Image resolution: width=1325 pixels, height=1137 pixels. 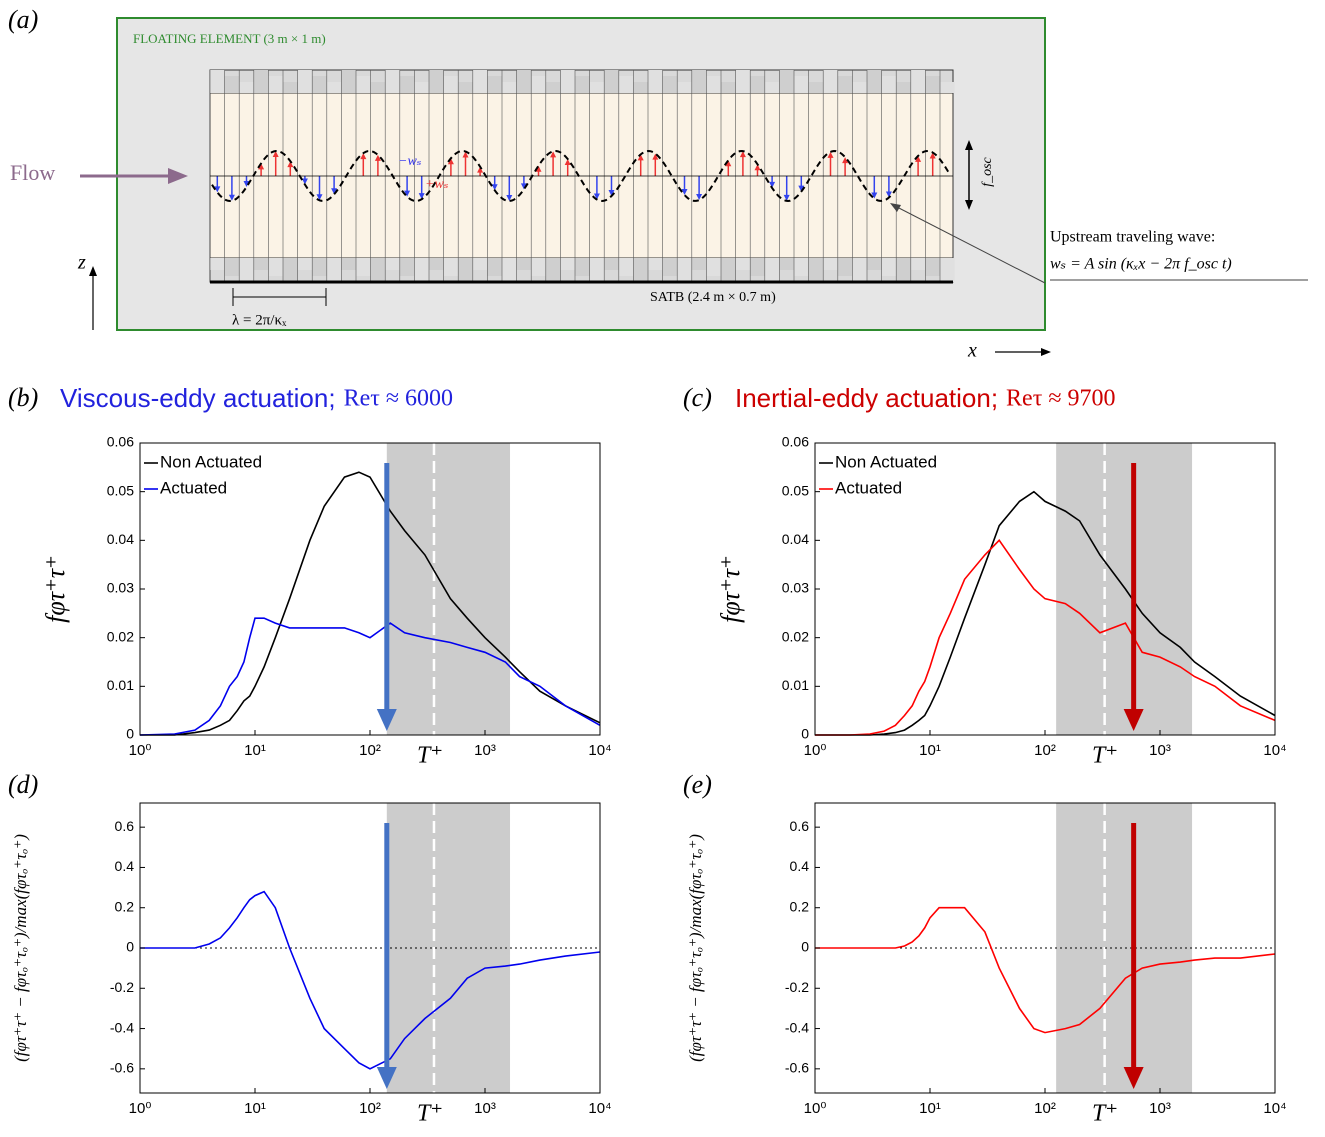 What do you see at coordinates (437, 184) in the screenshot?
I see `plus-ws-label: +wₛ` at bounding box center [437, 184].